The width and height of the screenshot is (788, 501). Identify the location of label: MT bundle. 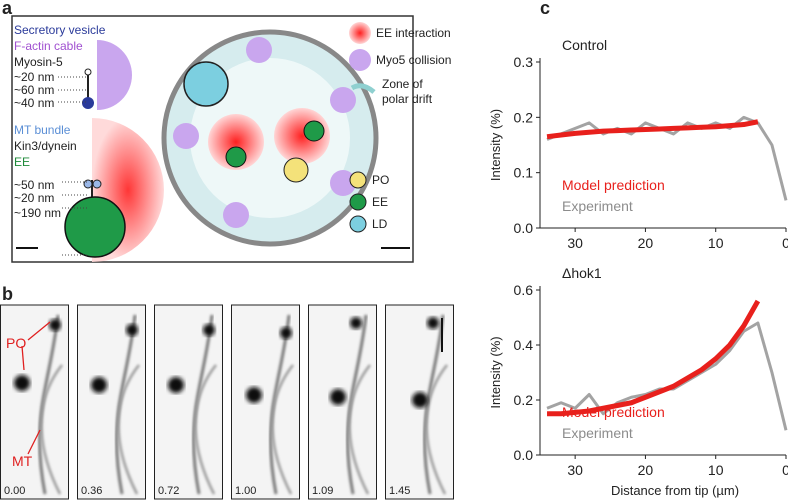
(42, 130).